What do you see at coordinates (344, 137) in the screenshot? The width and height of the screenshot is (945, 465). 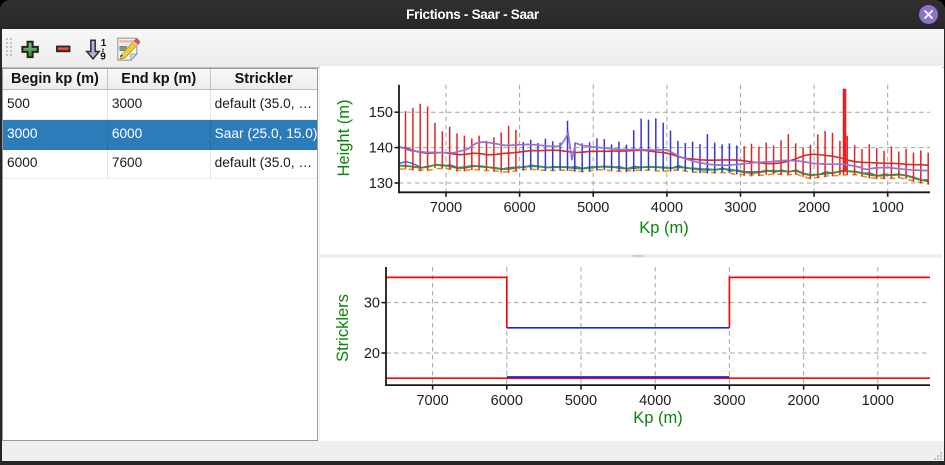 I see `svg-text: Height (m)` at bounding box center [344, 137].